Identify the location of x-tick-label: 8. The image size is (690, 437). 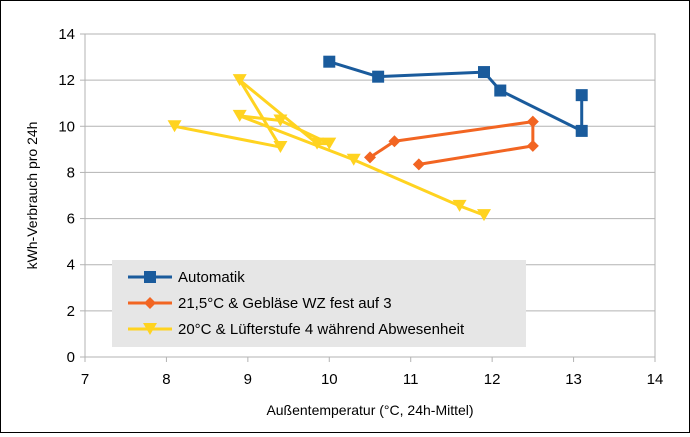
(166, 379).